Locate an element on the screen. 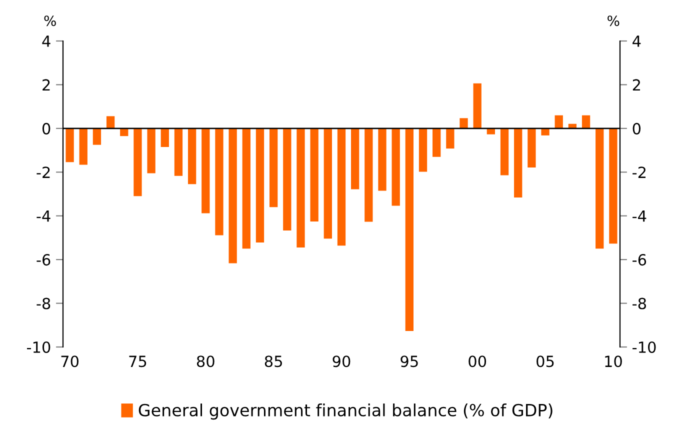 The image size is (675, 428). y-tick-label: -4 is located at coordinates (43, 216).